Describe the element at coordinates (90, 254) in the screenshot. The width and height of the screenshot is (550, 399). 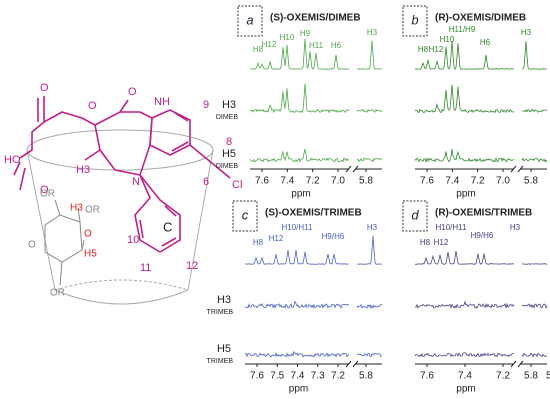
I see `atom-label: H5` at that location.